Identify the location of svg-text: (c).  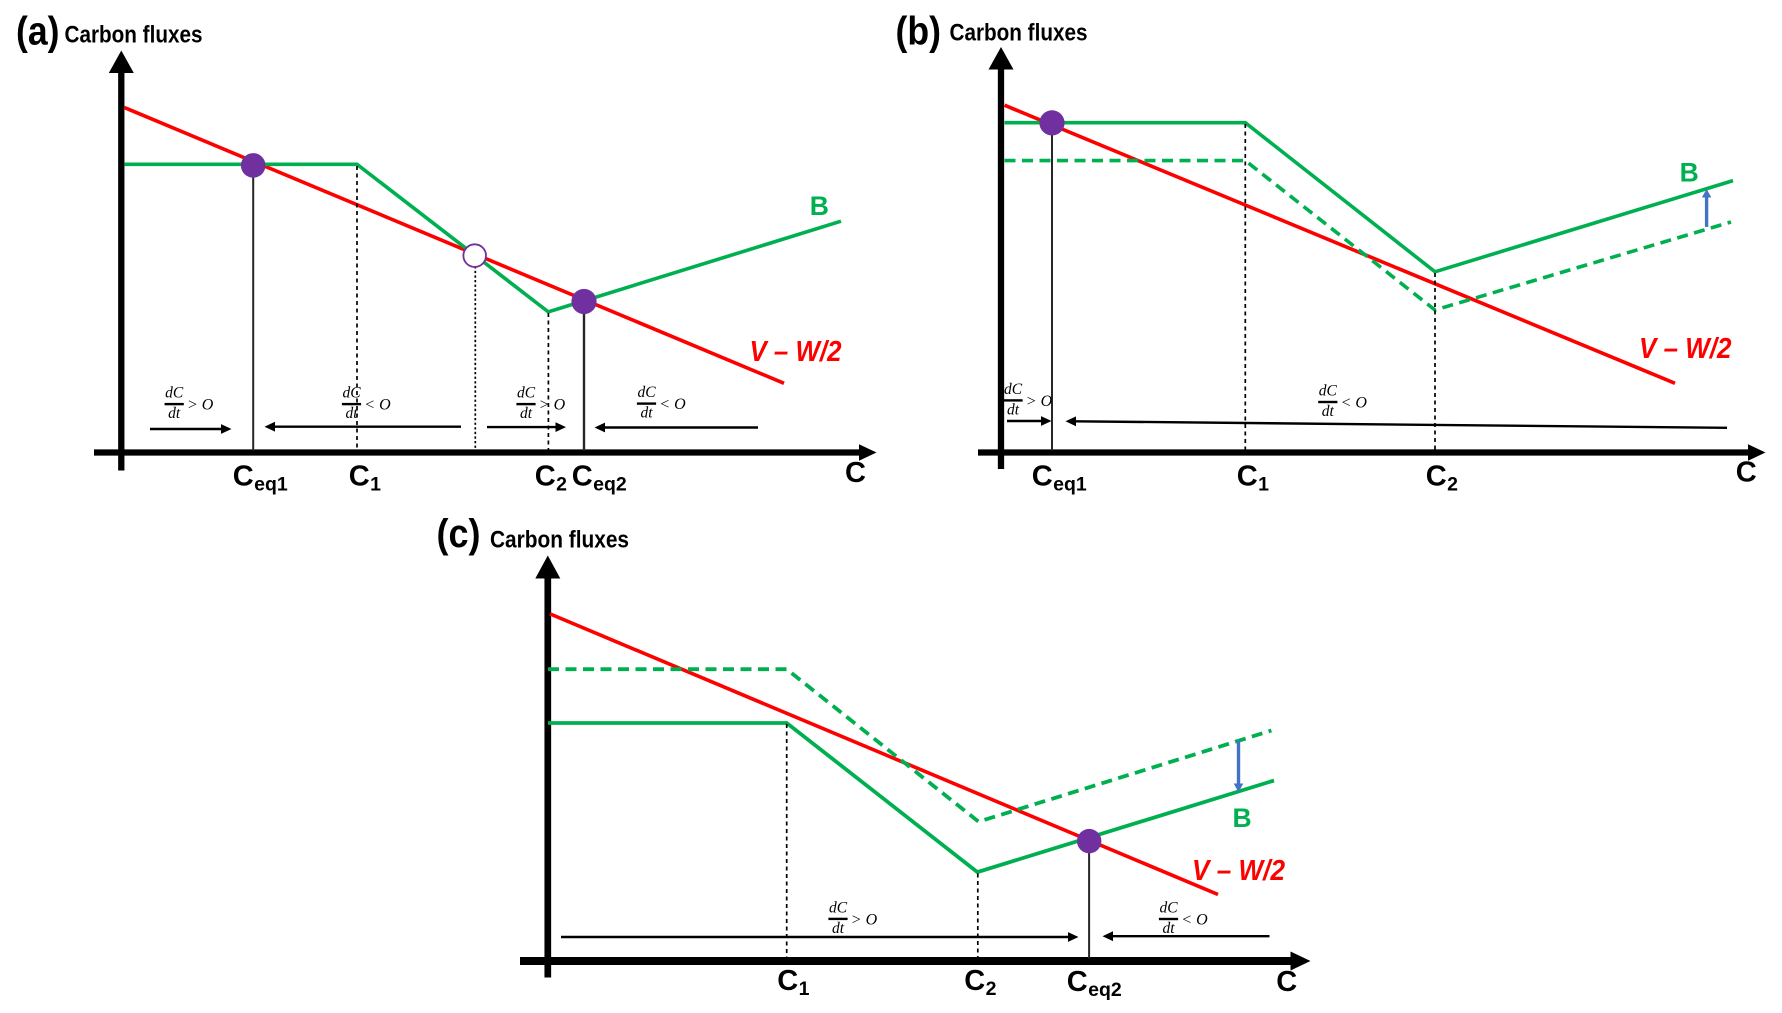
(459, 534).